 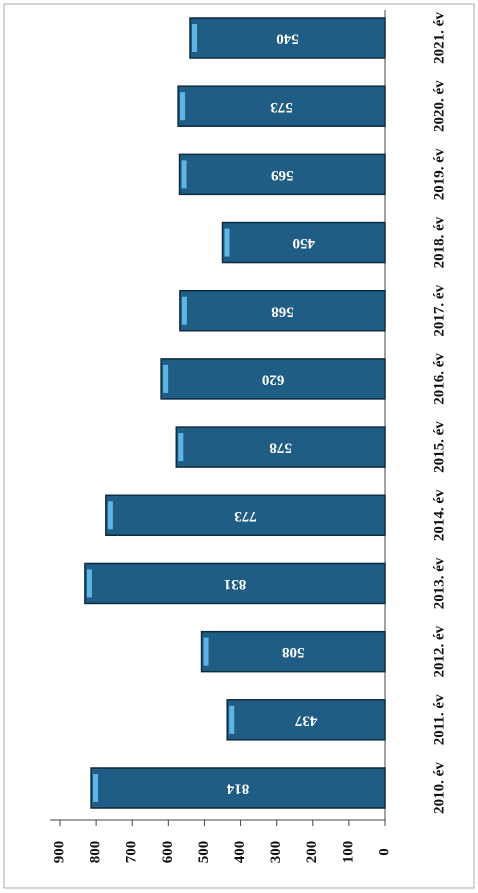 What do you see at coordinates (168, 852) in the screenshot?
I see `y-tick-label: 600` at bounding box center [168, 852].